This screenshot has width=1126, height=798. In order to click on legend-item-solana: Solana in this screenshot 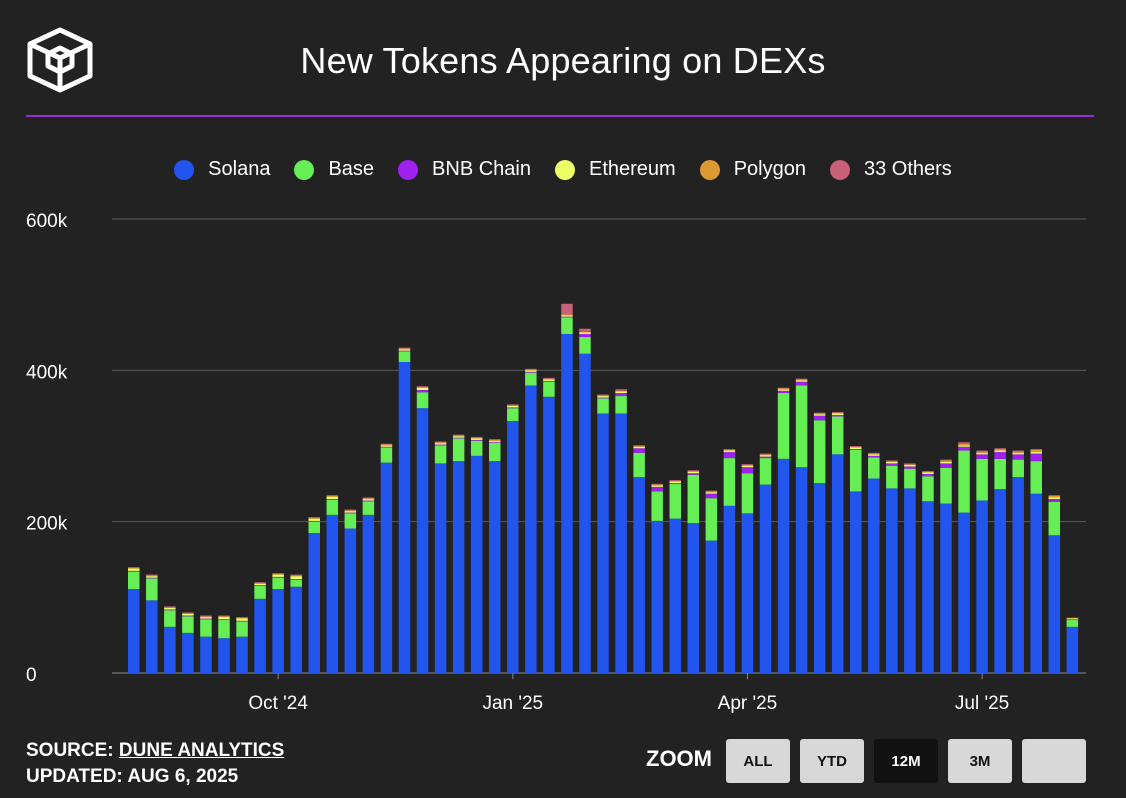, I will do `click(222, 169)`.